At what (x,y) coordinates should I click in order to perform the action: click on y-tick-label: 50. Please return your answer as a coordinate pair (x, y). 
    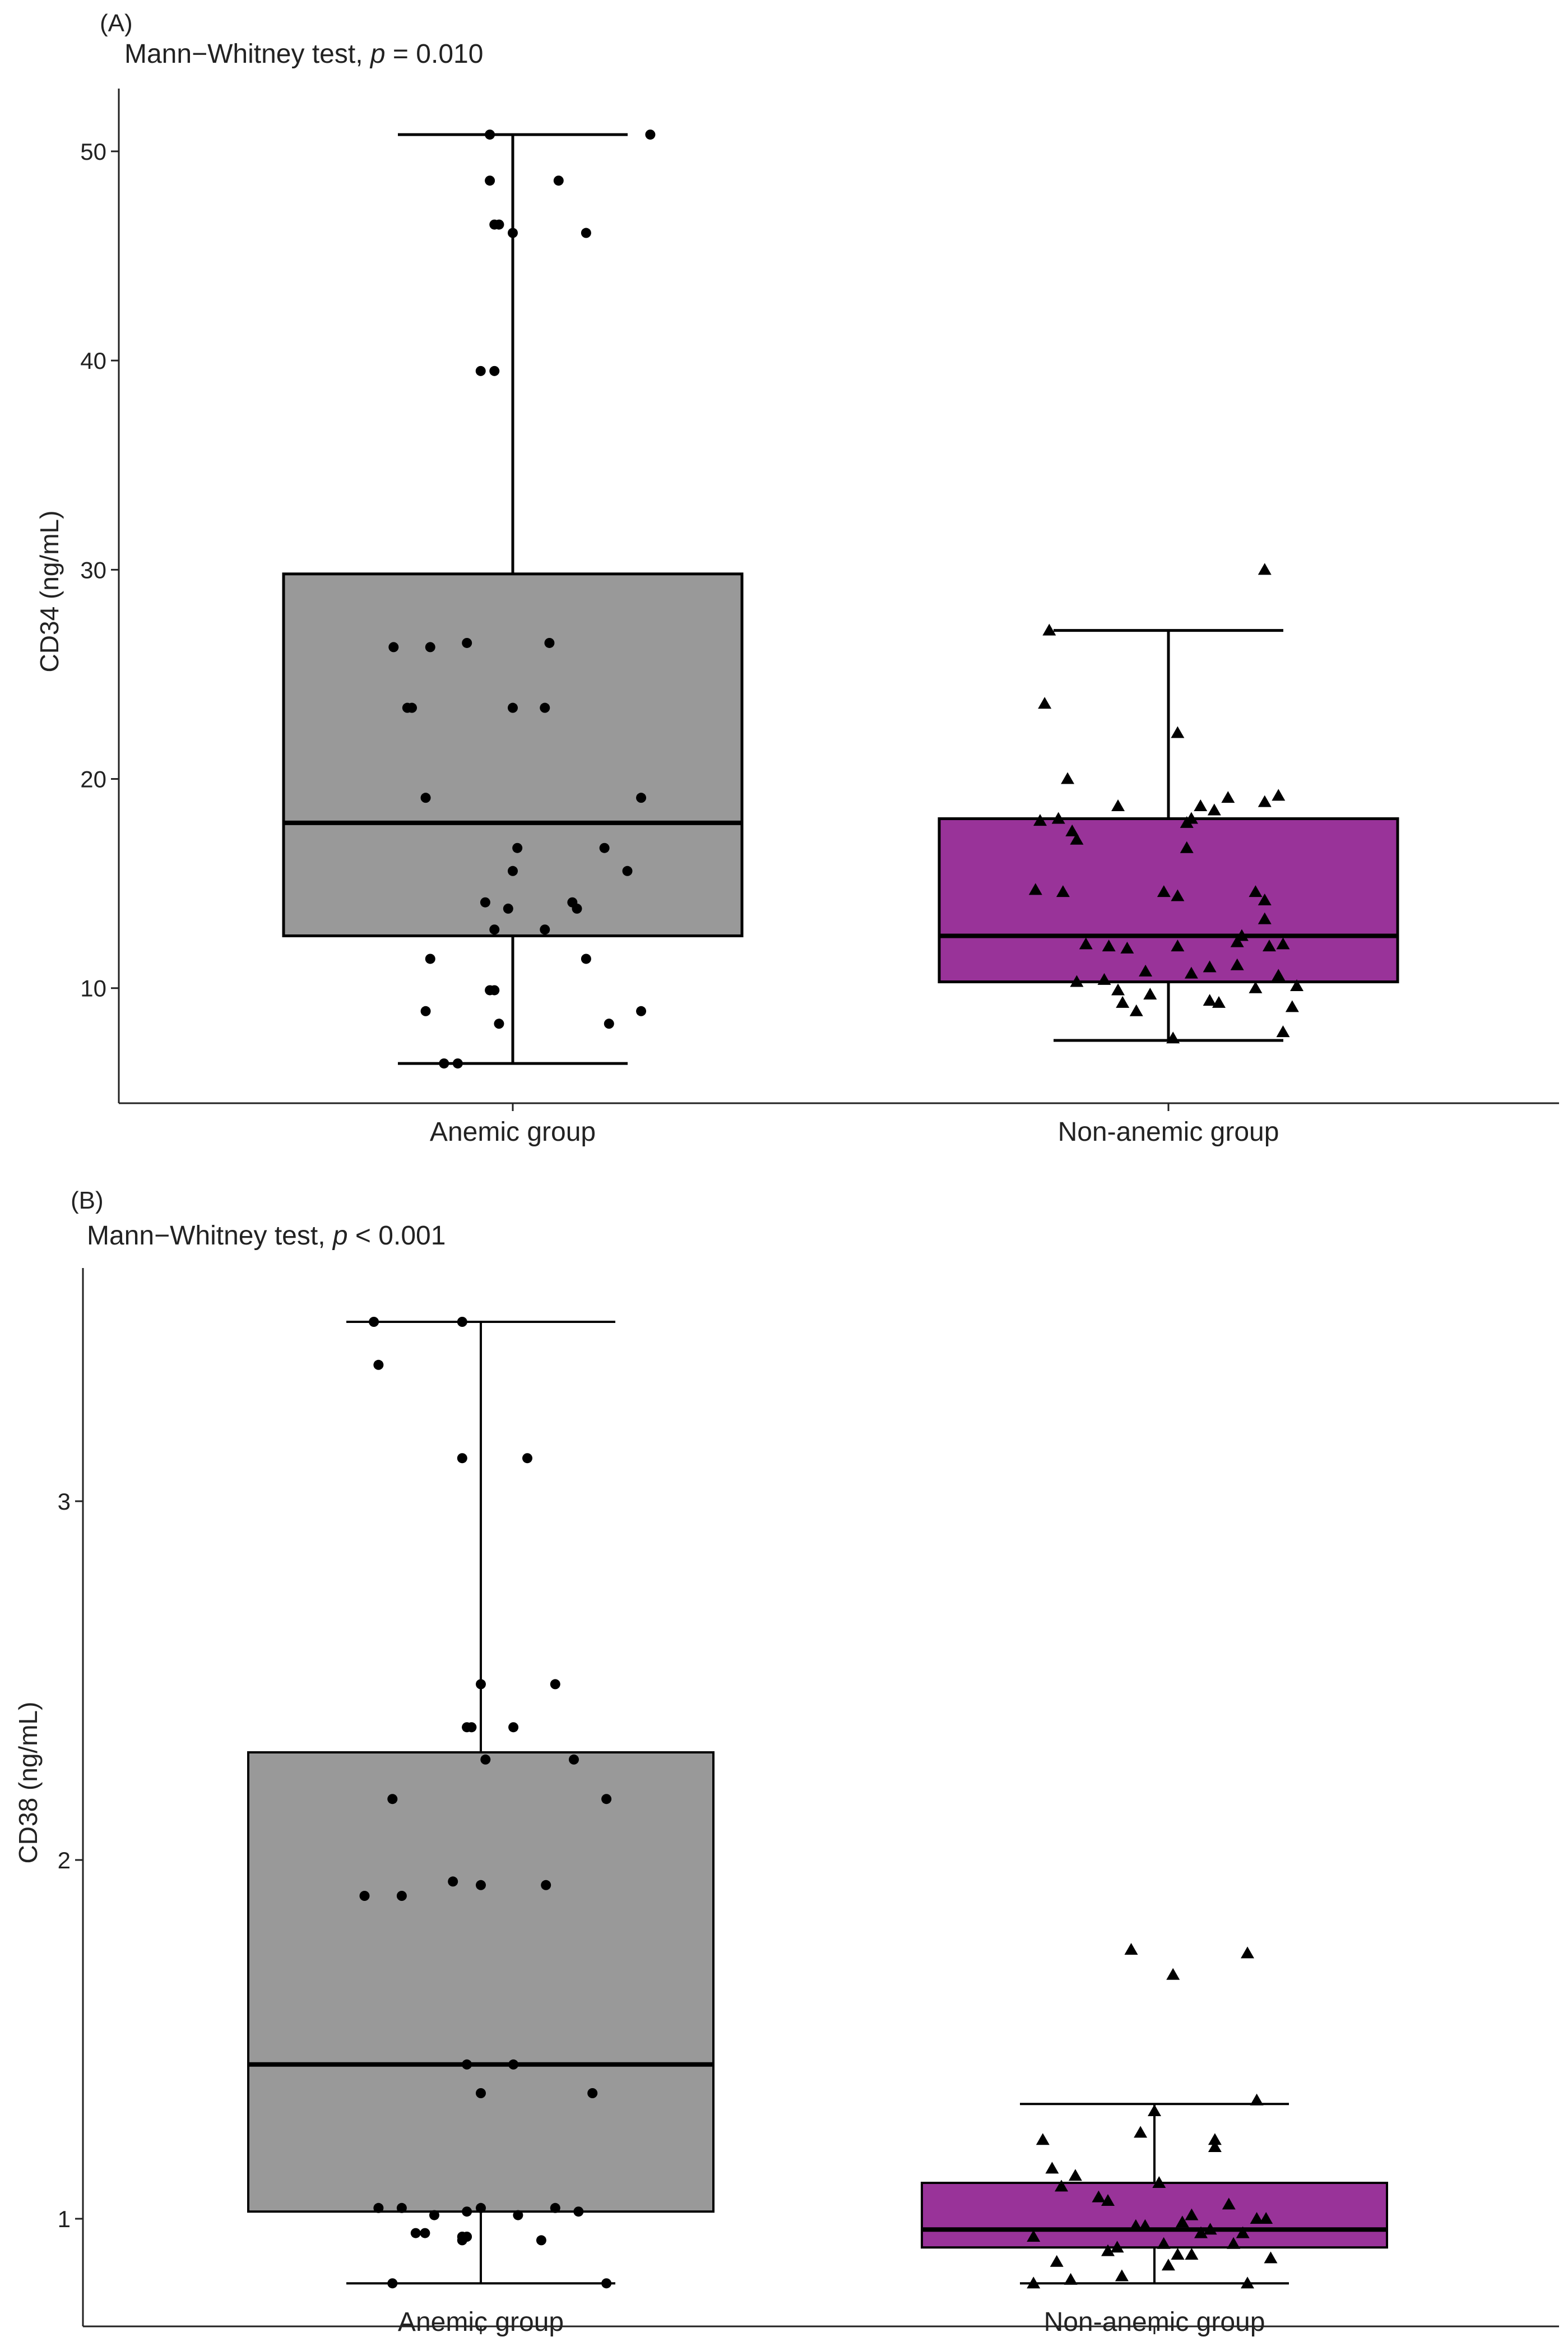
    Looking at the image, I should click on (93, 151).